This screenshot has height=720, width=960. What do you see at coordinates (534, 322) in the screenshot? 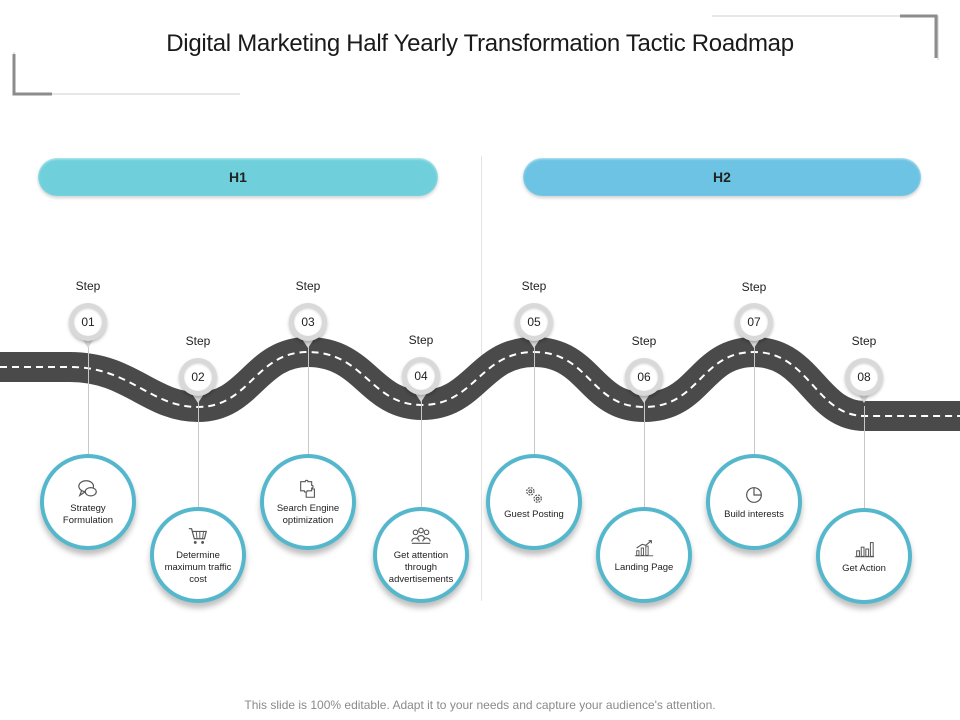
I see `step-number: 05` at bounding box center [534, 322].